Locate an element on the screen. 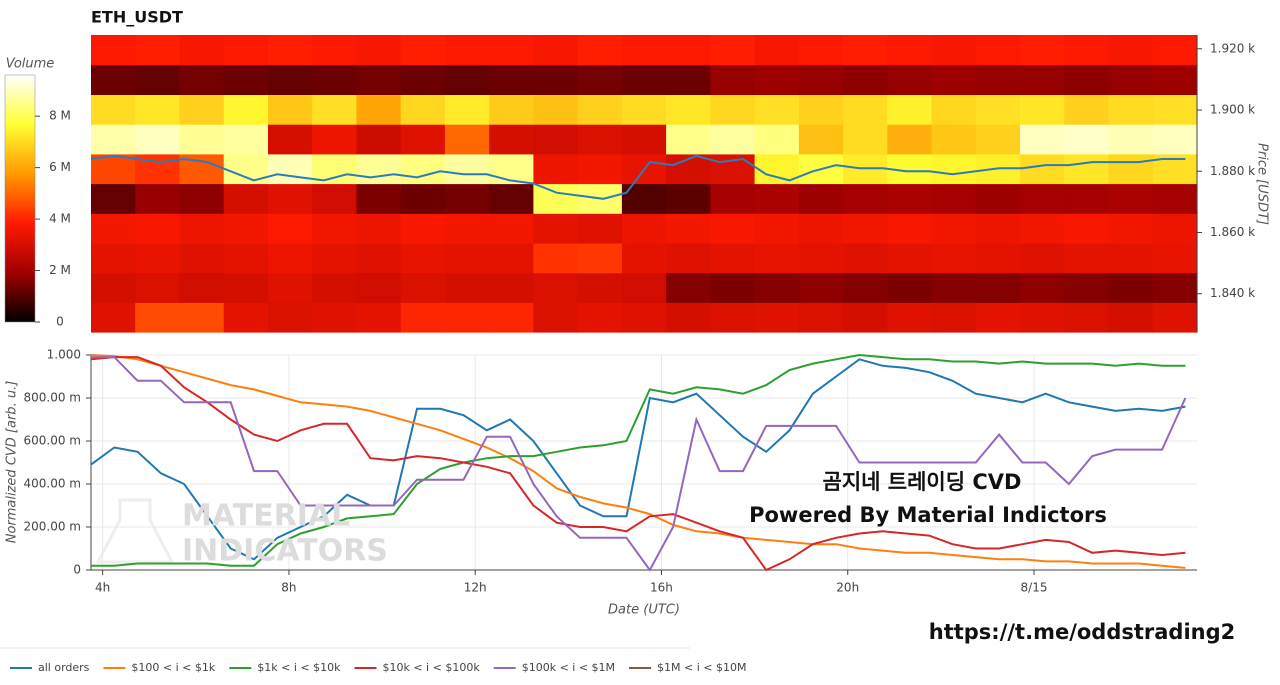 The image size is (1280, 685). y-tick-label: 0 is located at coordinates (77, 570).